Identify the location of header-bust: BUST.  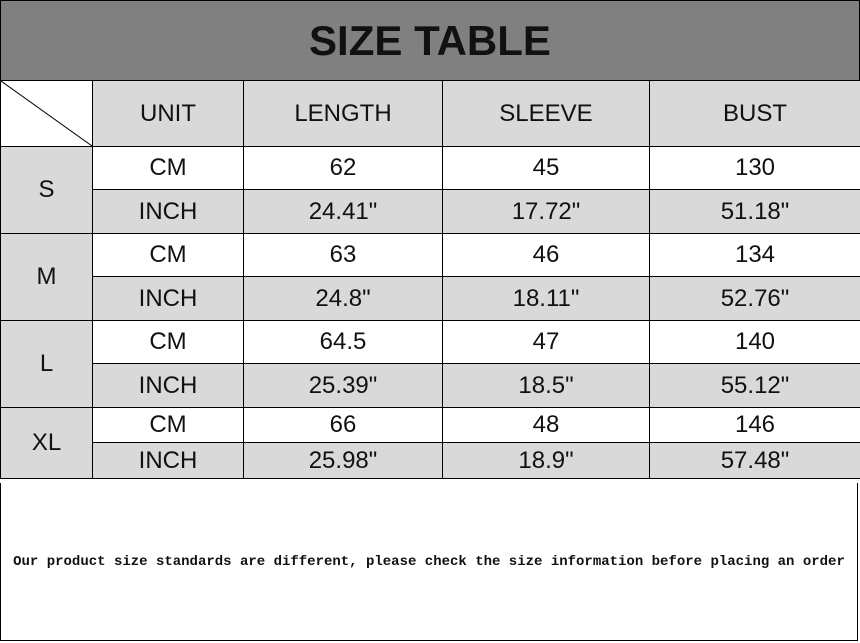
(754, 113).